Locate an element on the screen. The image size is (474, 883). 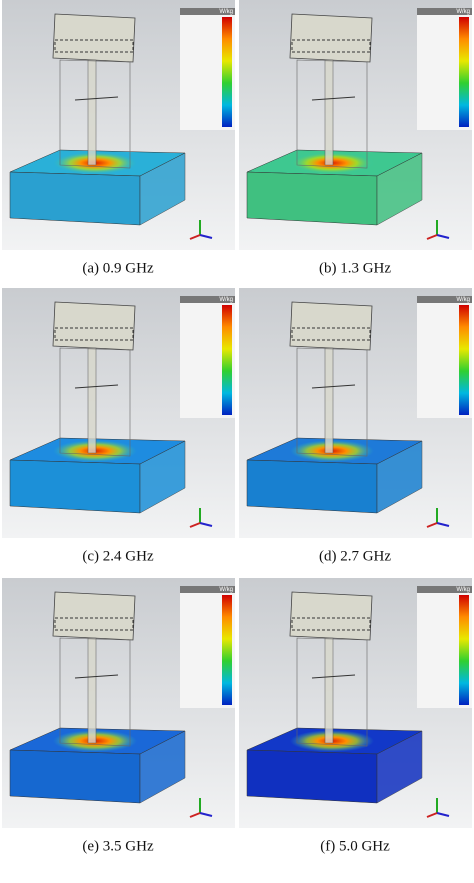
caption: (c) 2.4 GHz is located at coordinates (118, 556).